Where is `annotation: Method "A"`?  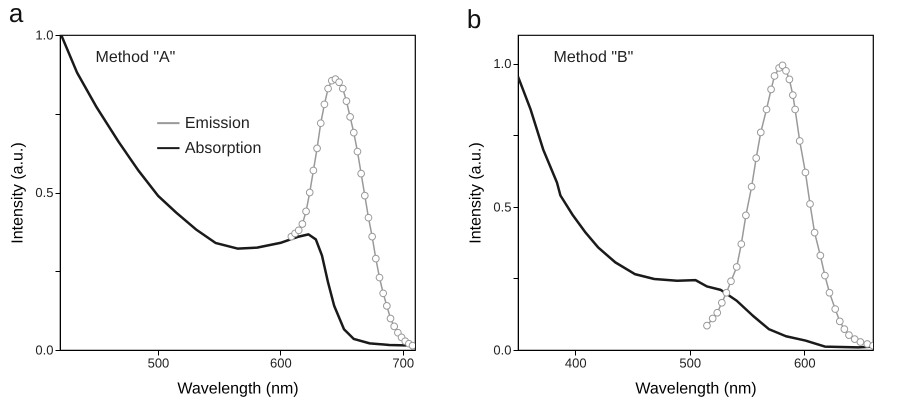 annotation: Method "A" is located at coordinates (136, 57).